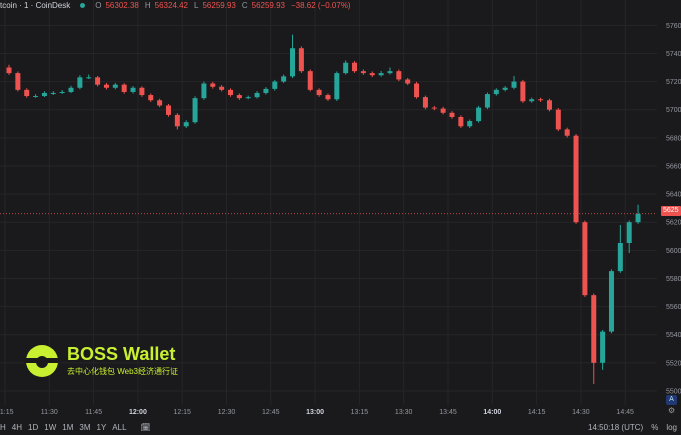 This screenshot has width=681, height=435. What do you see at coordinates (271, 412) in the screenshot?
I see `time-tick-label: 12:45` at bounding box center [271, 412].